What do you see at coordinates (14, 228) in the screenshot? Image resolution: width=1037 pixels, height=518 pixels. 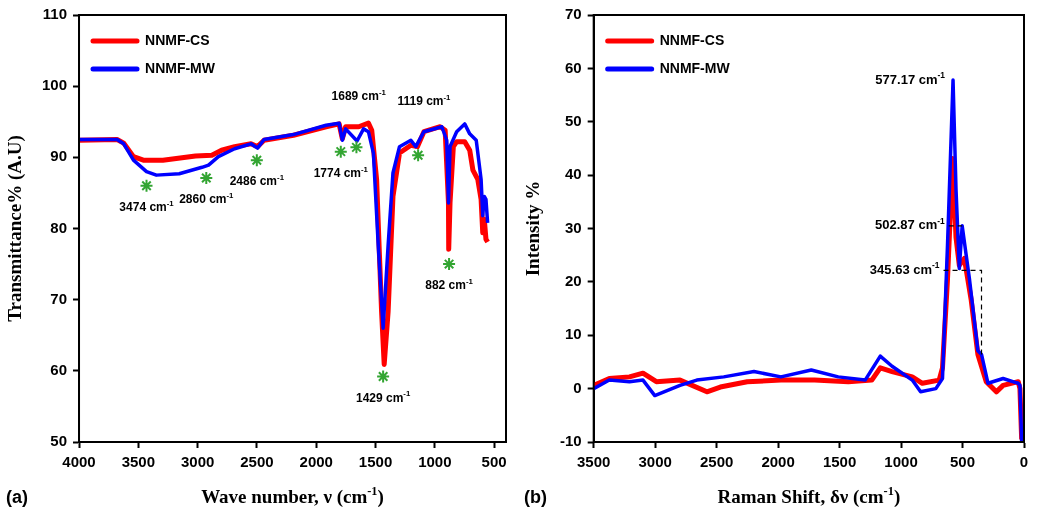 I see `y-axis-title: Transmittance% (A.U)` at bounding box center [14, 228].